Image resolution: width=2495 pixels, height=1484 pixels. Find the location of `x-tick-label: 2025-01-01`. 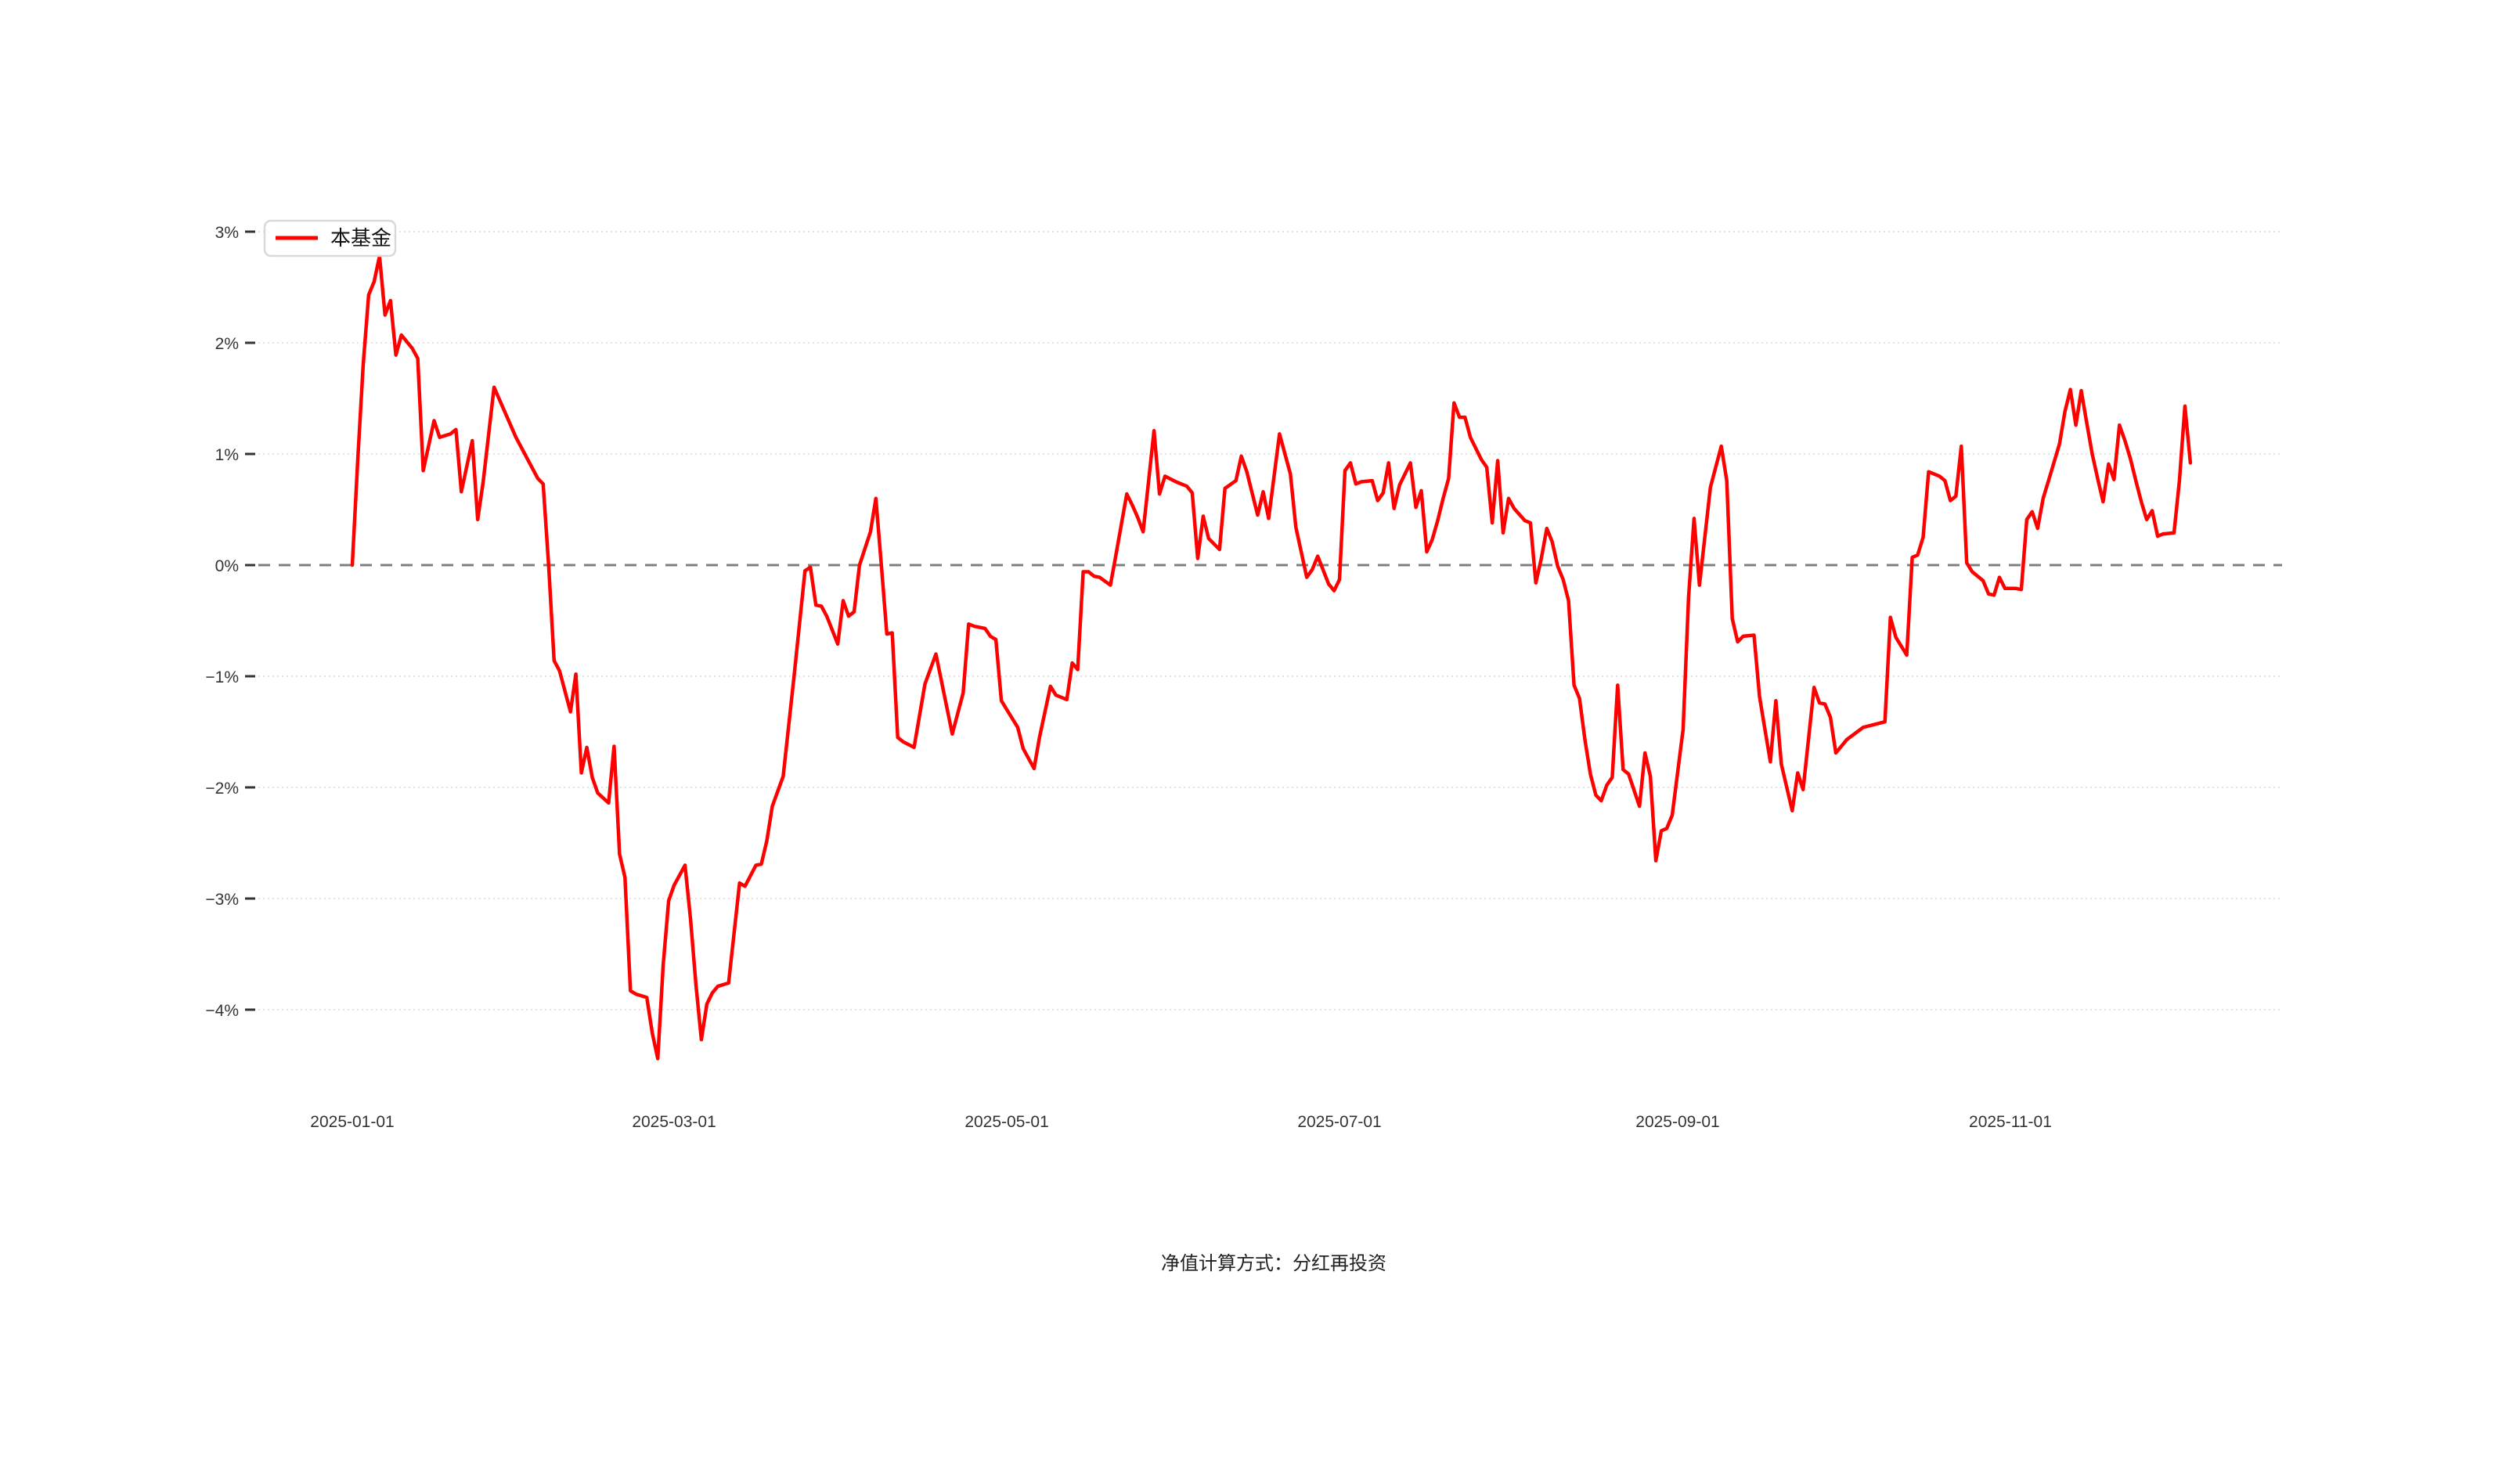

x-tick-label: 2025-01-01 is located at coordinates (352, 1122).